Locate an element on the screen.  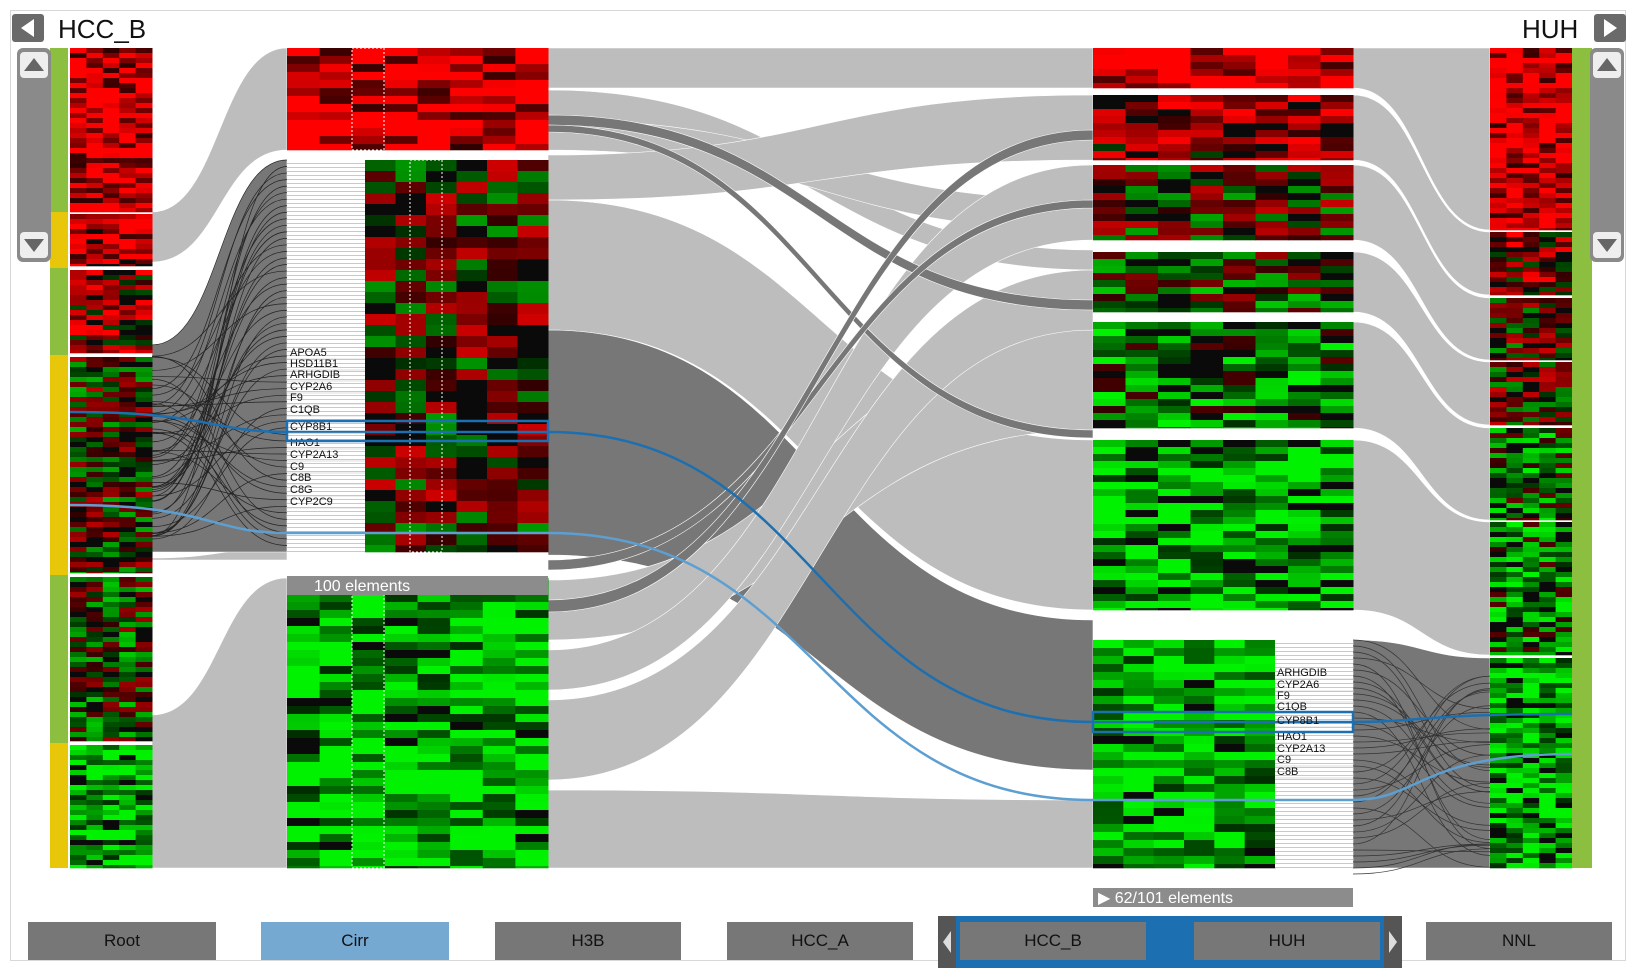
tab-hcc-b: HCC_B is located at coordinates (1053, 941).